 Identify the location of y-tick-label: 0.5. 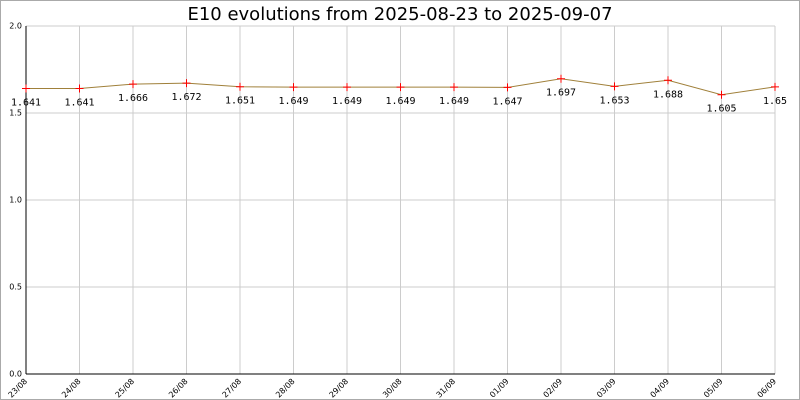
(15, 287).